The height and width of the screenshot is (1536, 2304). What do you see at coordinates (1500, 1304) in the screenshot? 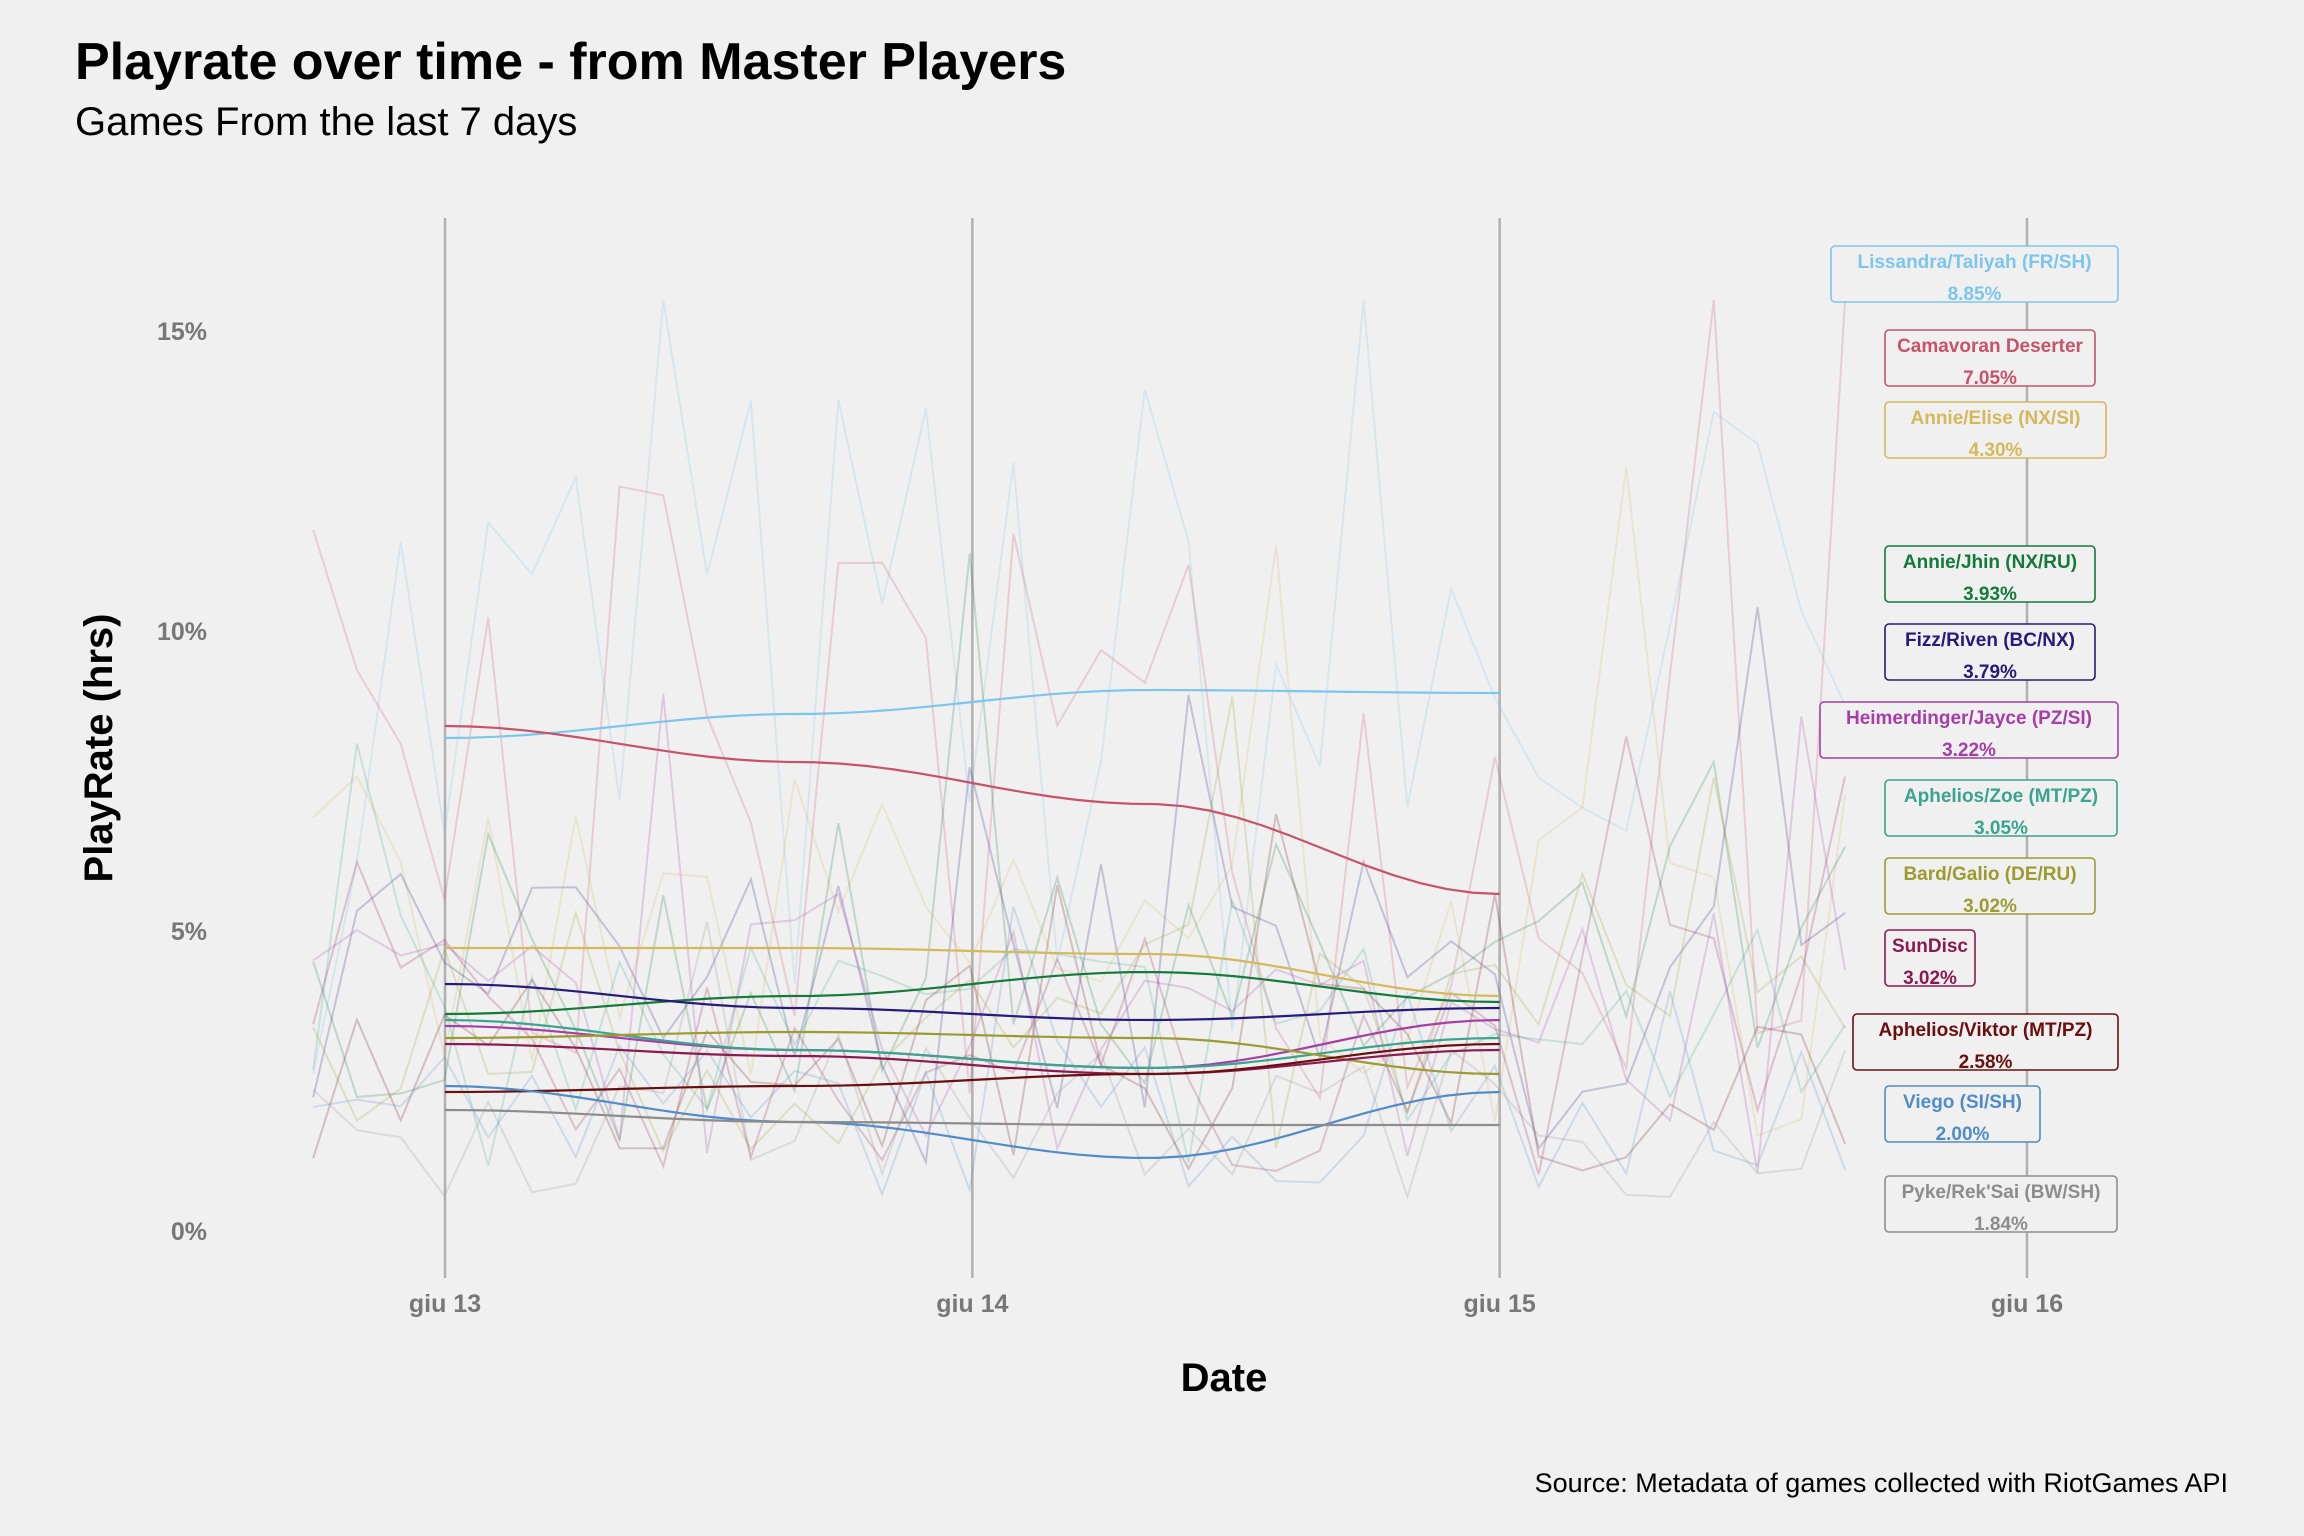
I see `x-tick-label: giu 15` at bounding box center [1500, 1304].